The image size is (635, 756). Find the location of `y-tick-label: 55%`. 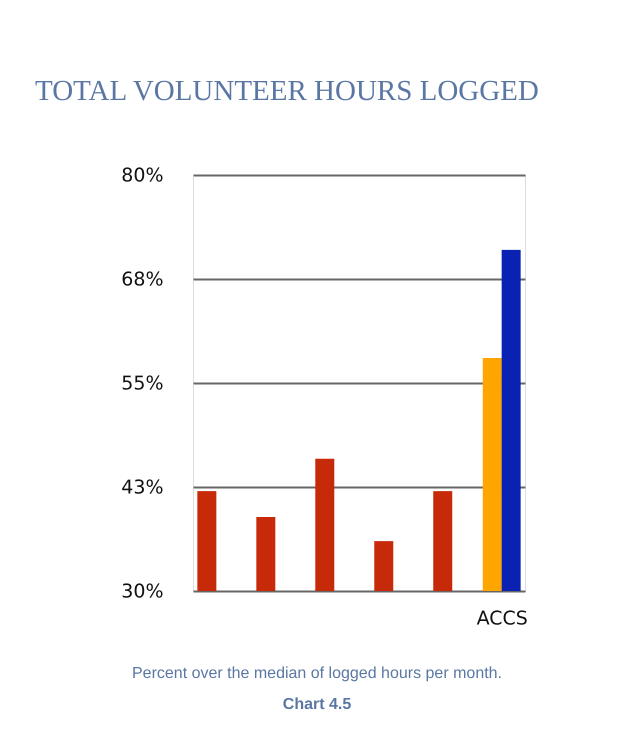

y-tick-label: 55% is located at coordinates (142, 383).